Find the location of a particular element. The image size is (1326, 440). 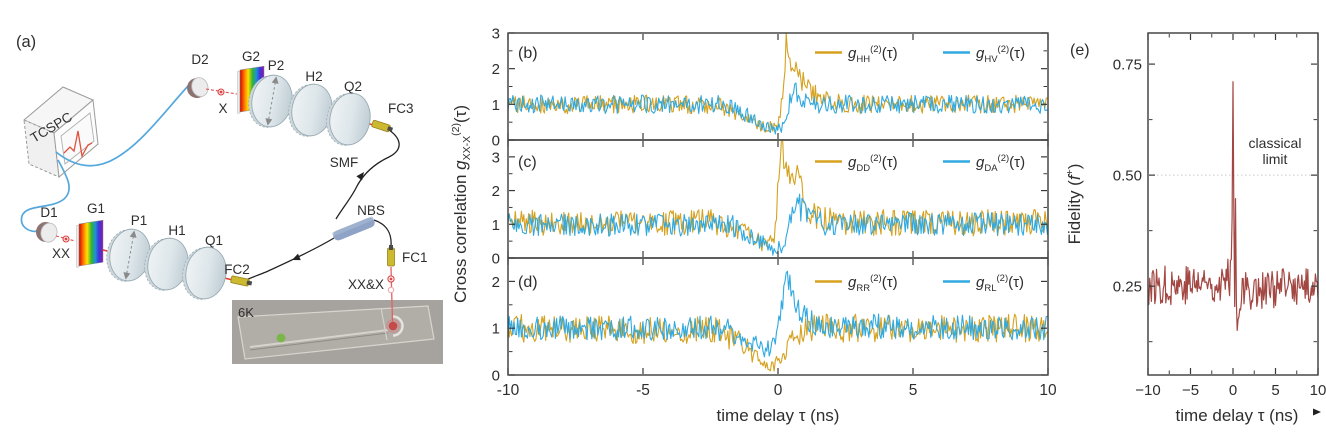

x-tick-label: −10 is located at coordinates (1147, 390).